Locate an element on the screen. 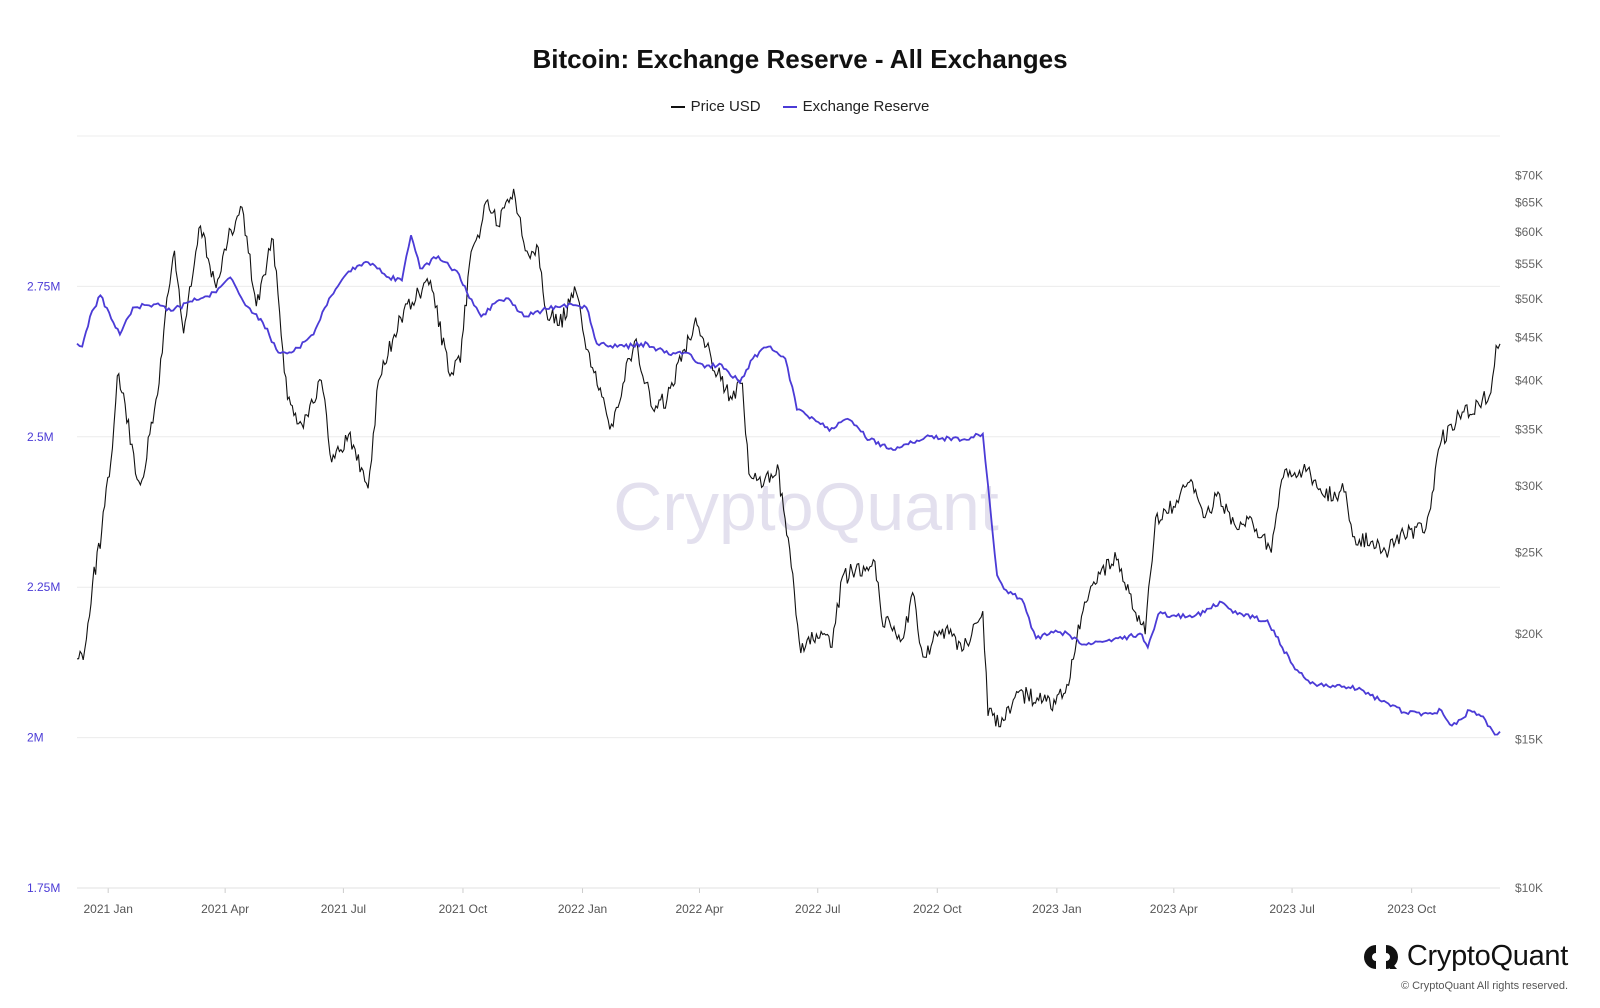  y-right-tick-label: $10K is located at coordinates (1529, 888).